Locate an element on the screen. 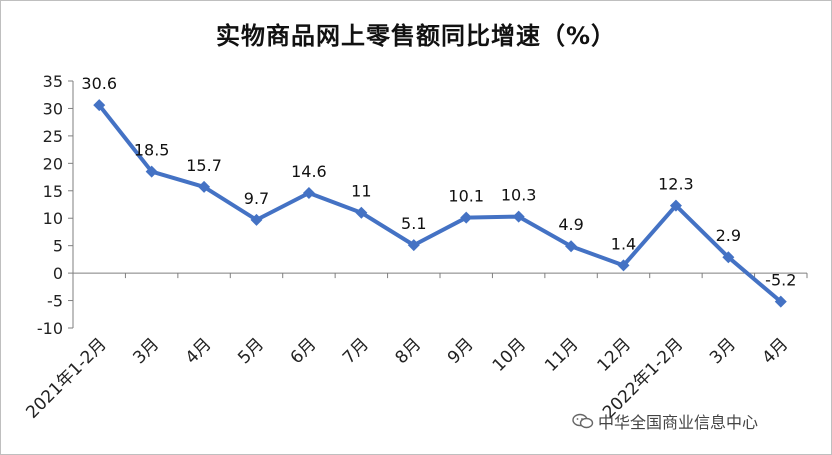  y-tick-label: 25 is located at coordinates (53, 136).